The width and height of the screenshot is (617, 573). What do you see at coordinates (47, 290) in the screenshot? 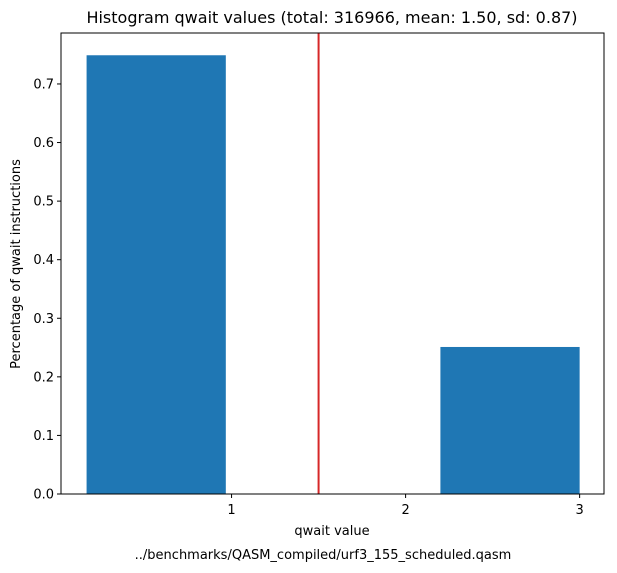
I see `y-axis-ticks: 0.0 0.1 0.2 0.3 0.4 0.5 0.6 0.7` at bounding box center [47, 290].